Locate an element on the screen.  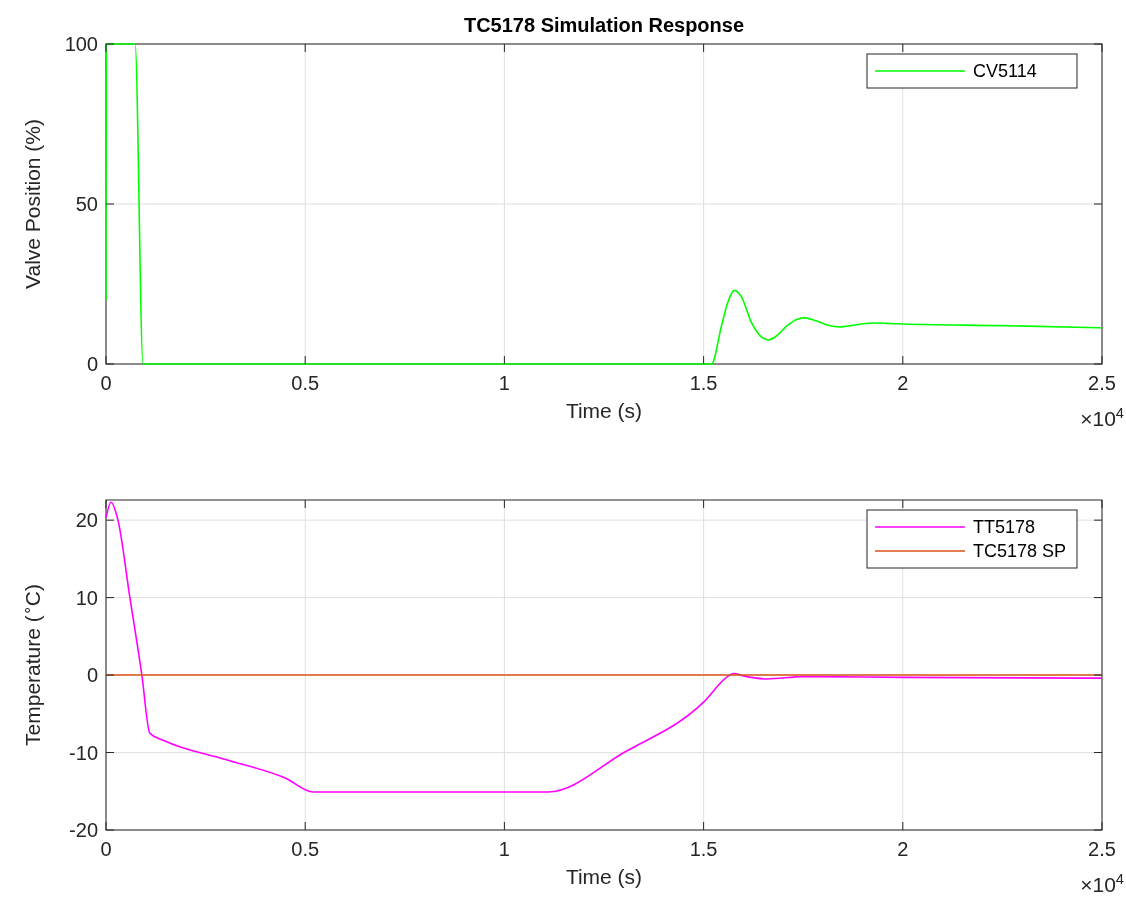
y-axis-title: Valve Position (%) is located at coordinates (32, 204).